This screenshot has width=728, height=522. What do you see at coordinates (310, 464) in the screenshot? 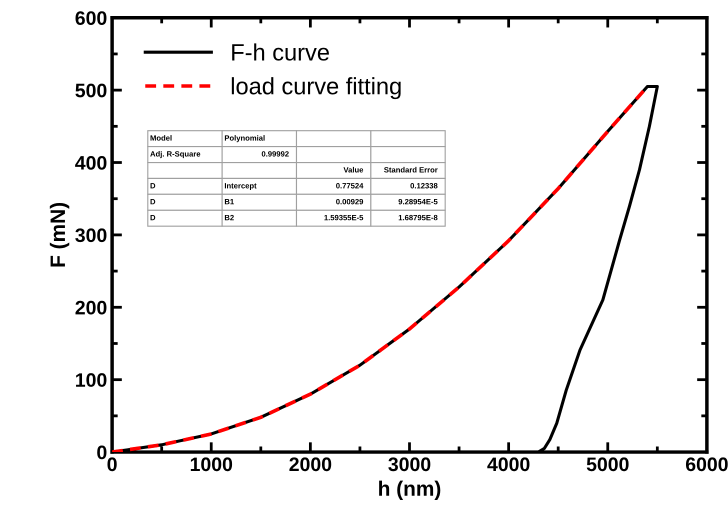
I see `x-tick-label: 2000` at bounding box center [310, 464].